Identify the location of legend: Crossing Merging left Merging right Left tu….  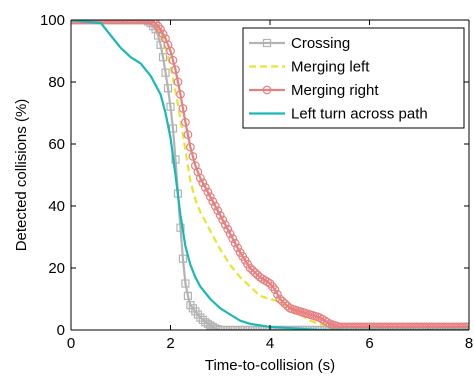
(353, 78).